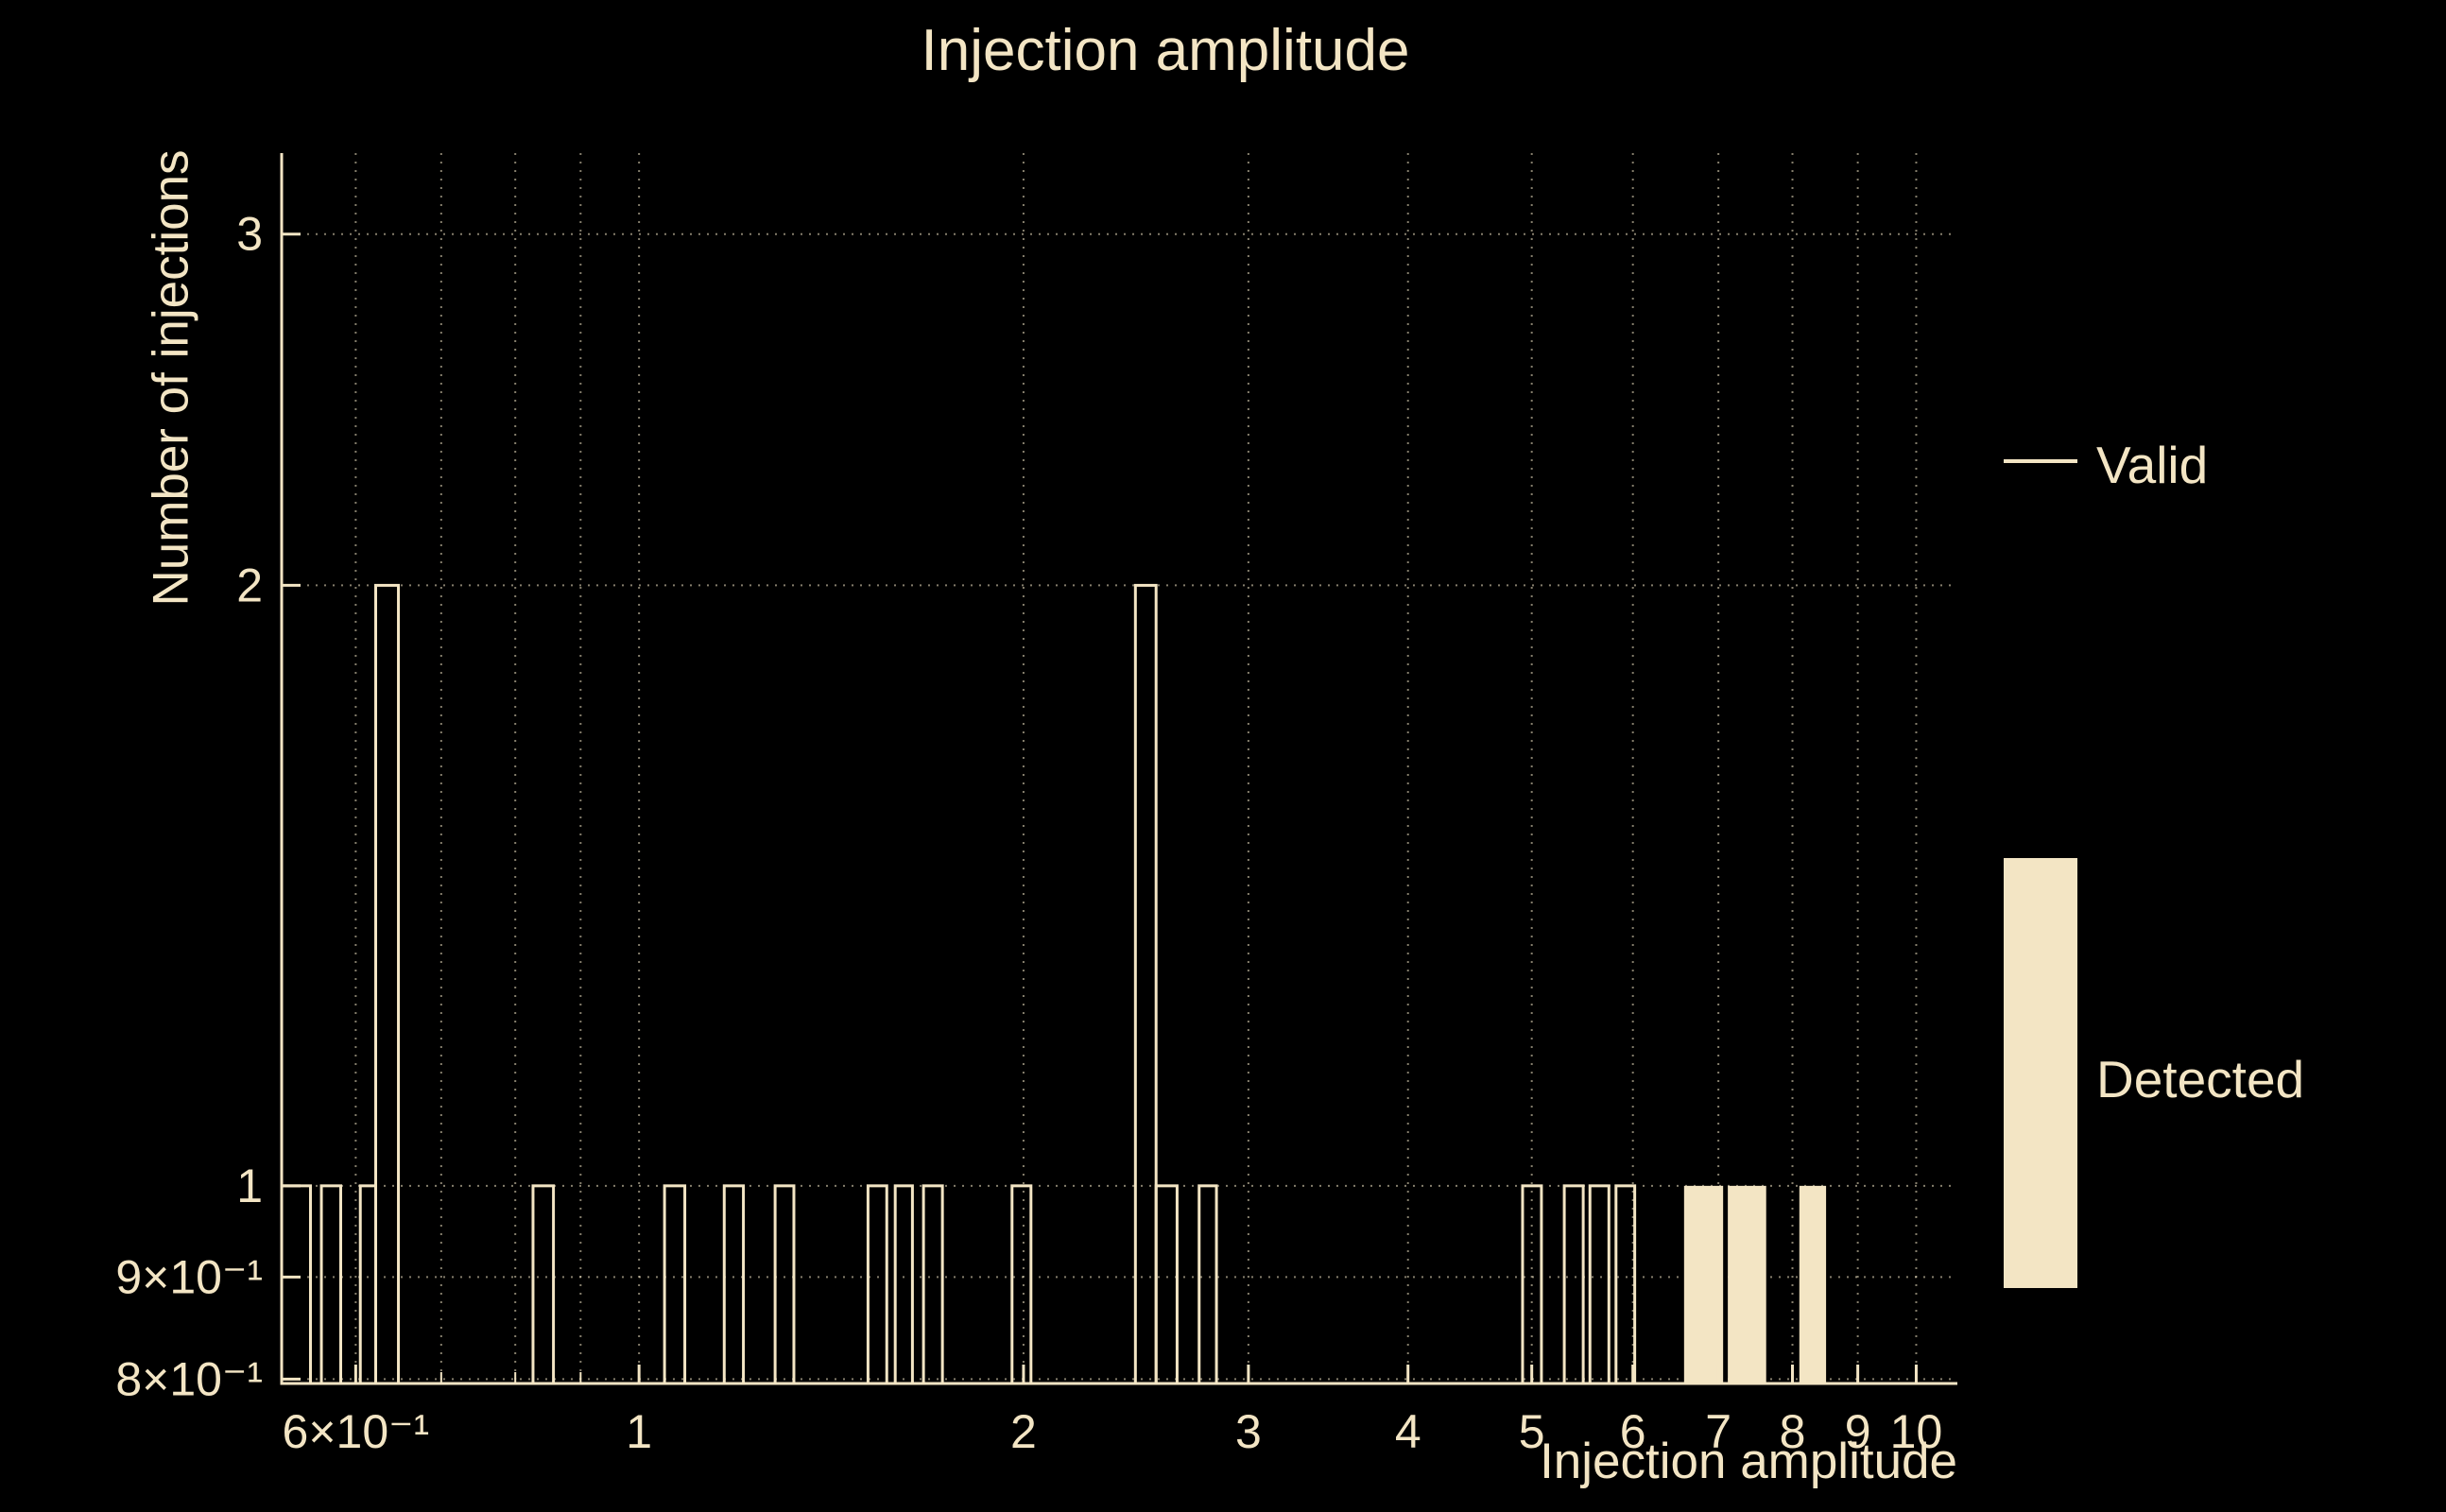 This screenshot has height=1512, width=2446. What do you see at coordinates (1793, 1431) in the screenshot?
I see `x-tick-label: 8` at bounding box center [1793, 1431].